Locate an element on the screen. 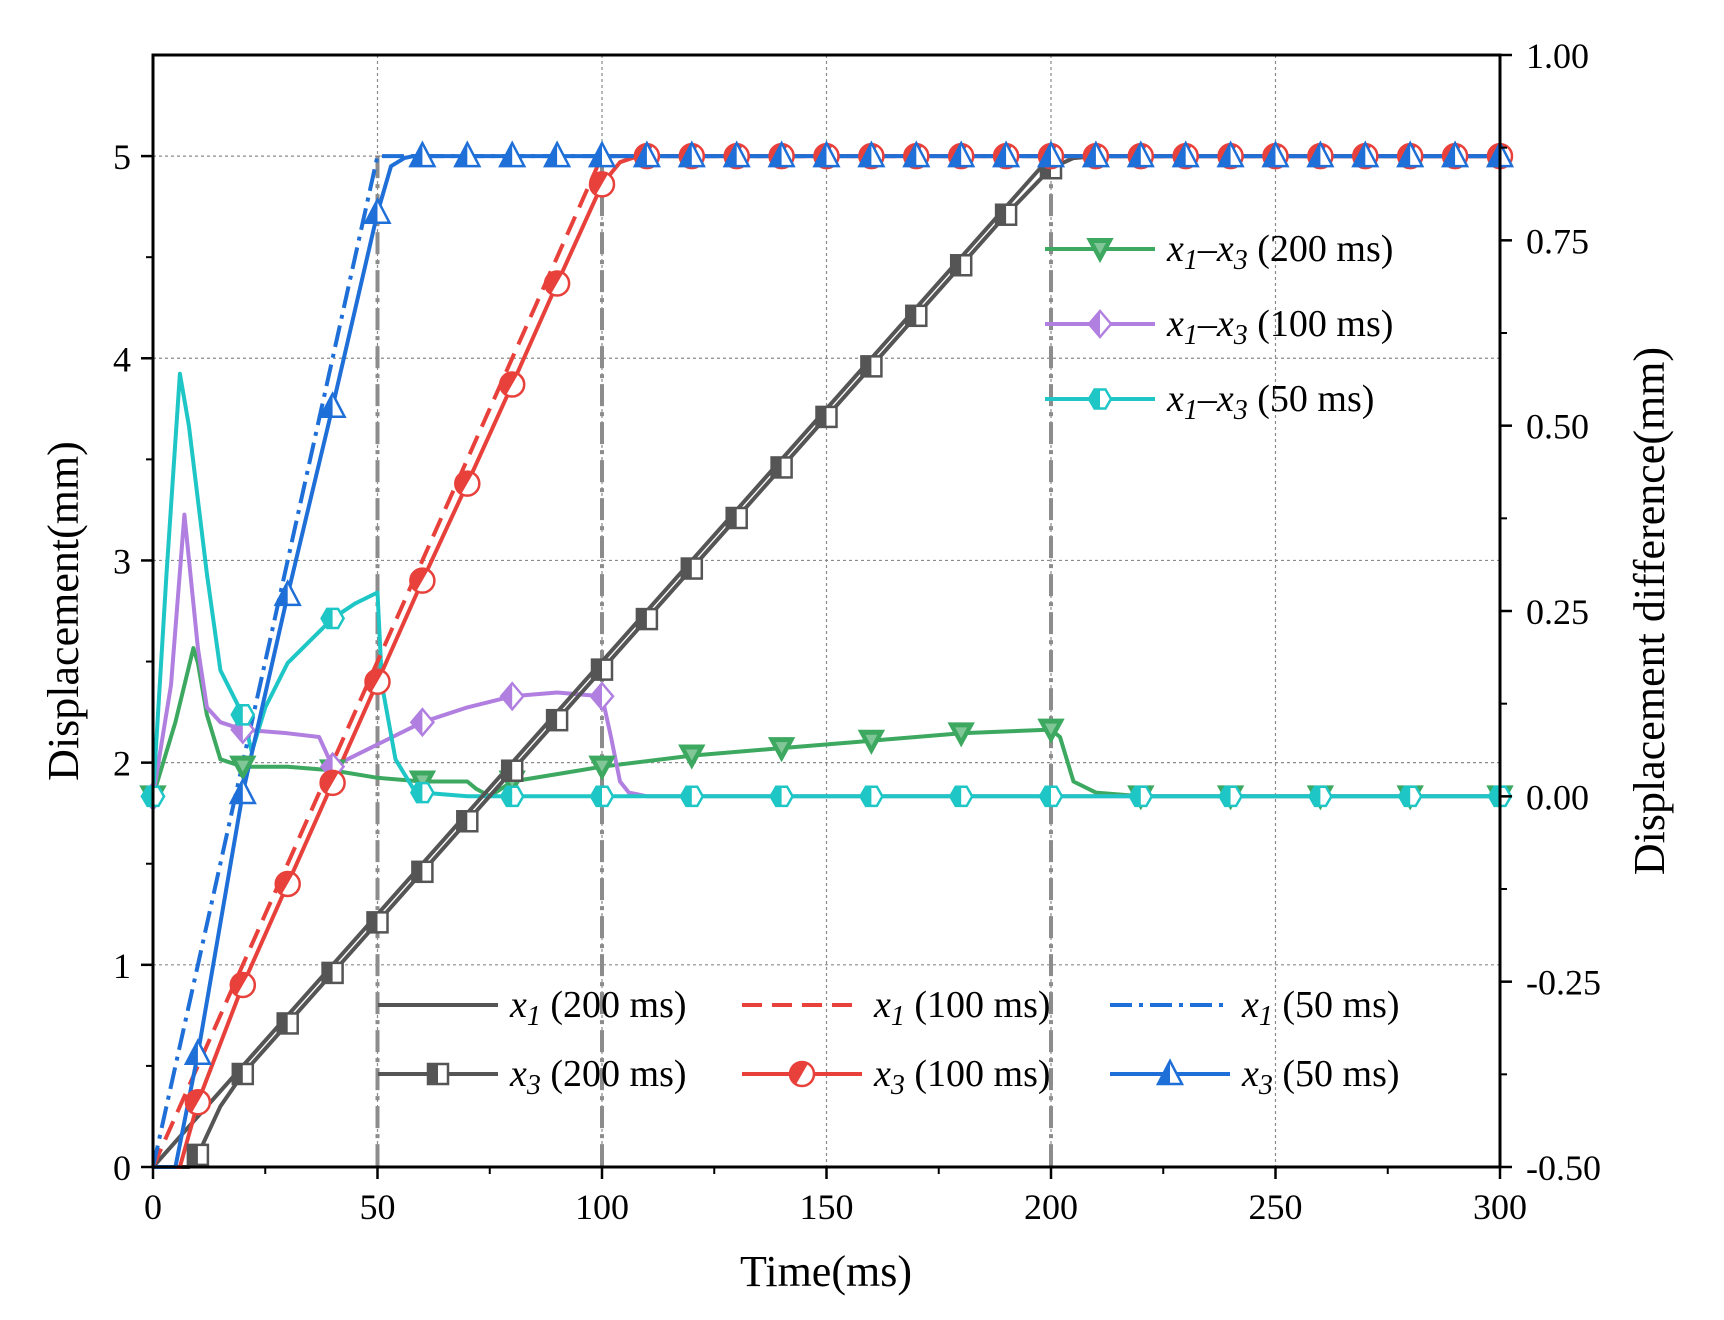  y-tick-label: 4 is located at coordinates (122, 359).